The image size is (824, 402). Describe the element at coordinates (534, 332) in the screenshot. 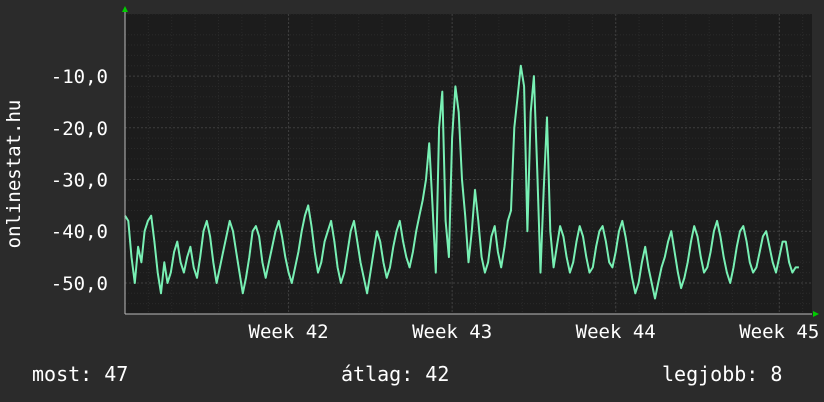

I see `x-axis-ticks: Week 42 Week 43 Week 44 Week 45` at that location.